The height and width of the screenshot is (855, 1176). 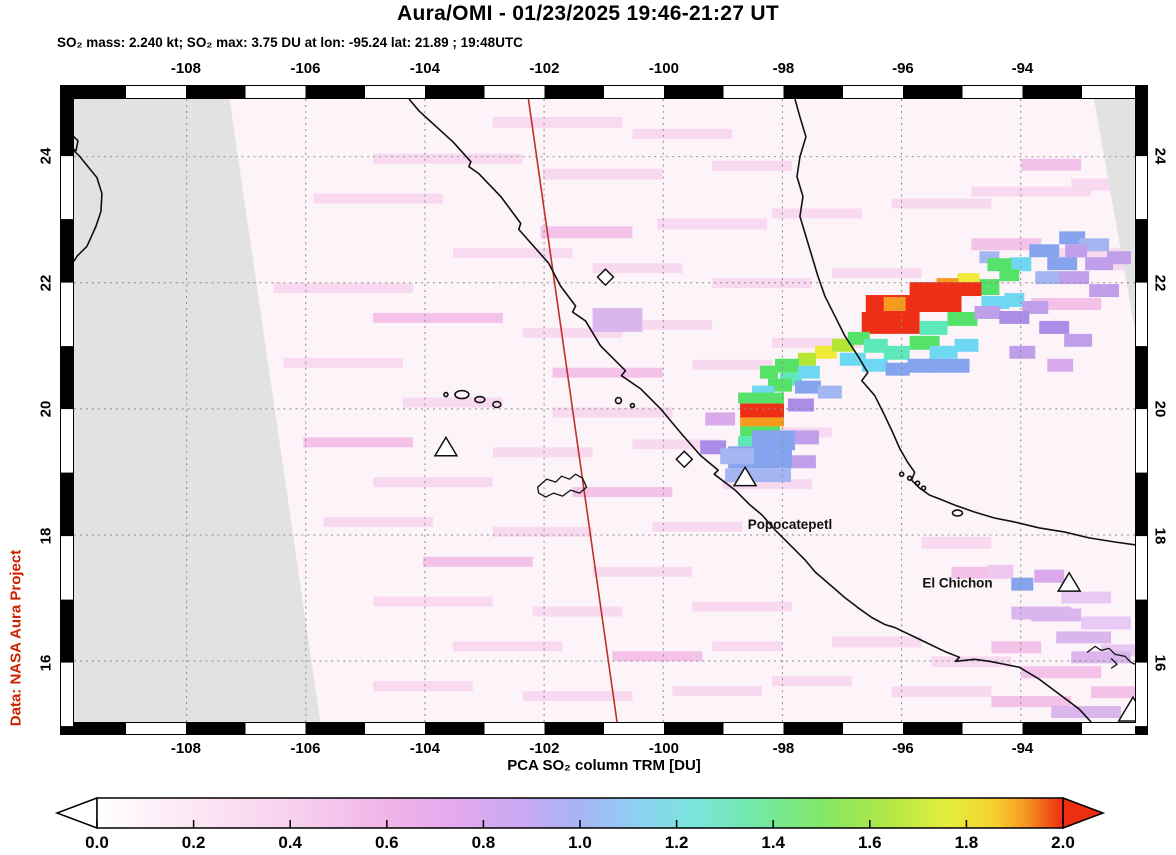 I want to click on colorbar-tick-label: 0.0, so click(x=97, y=842).